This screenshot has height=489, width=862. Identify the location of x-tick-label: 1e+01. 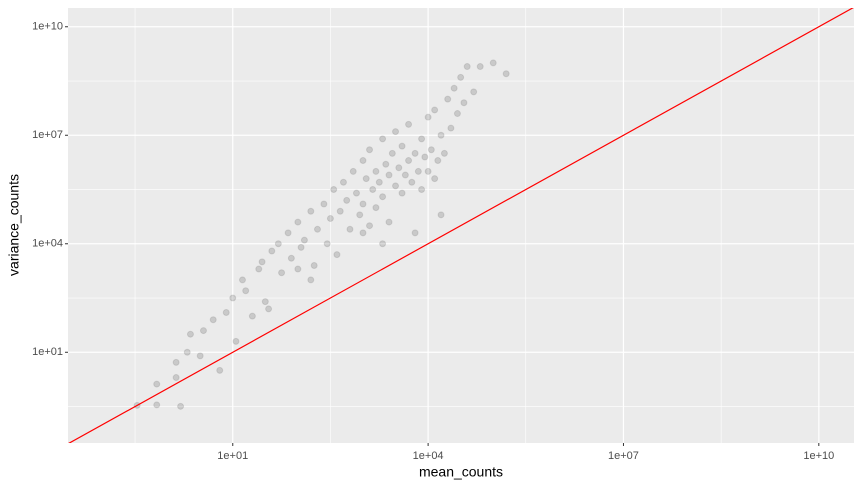
(232, 456).